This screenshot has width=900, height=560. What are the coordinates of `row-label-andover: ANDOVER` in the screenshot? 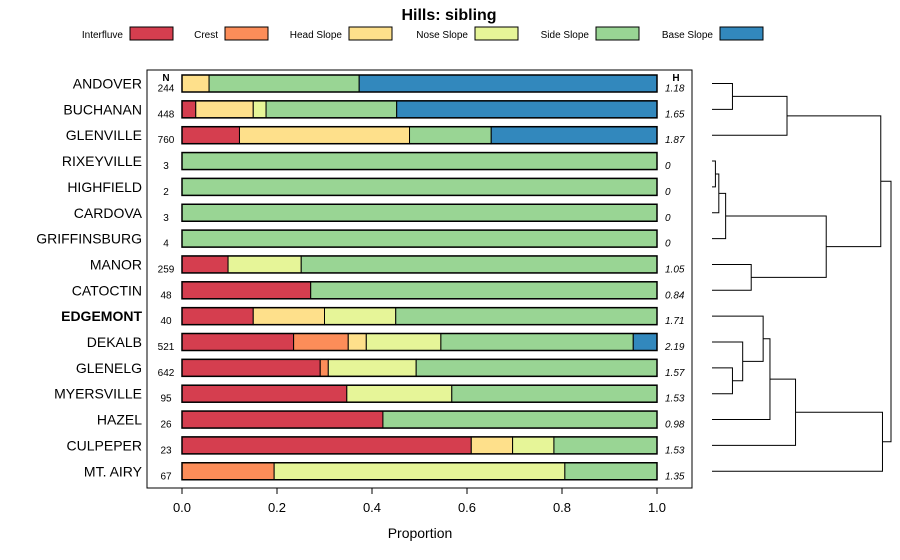 It's located at (107, 84).